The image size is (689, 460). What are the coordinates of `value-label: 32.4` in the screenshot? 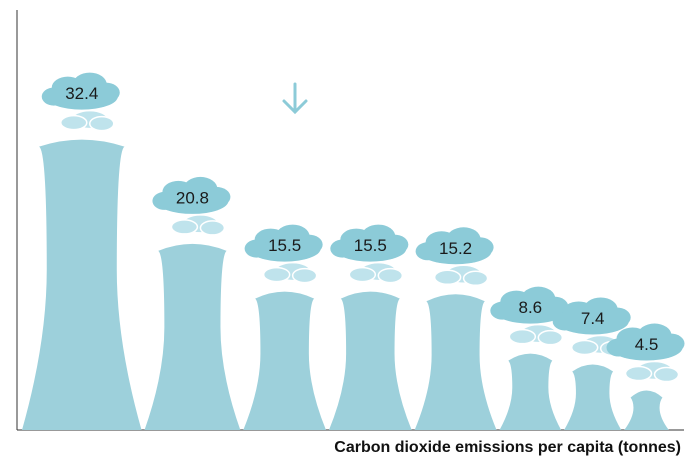 It's located at (81, 93).